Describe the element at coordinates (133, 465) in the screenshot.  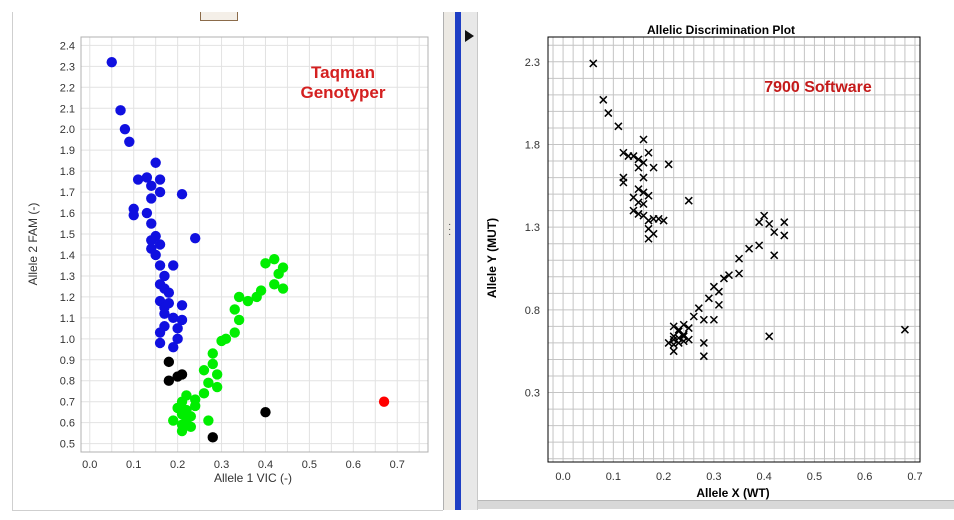
I see `x-tick-label: 0.1` at that location.